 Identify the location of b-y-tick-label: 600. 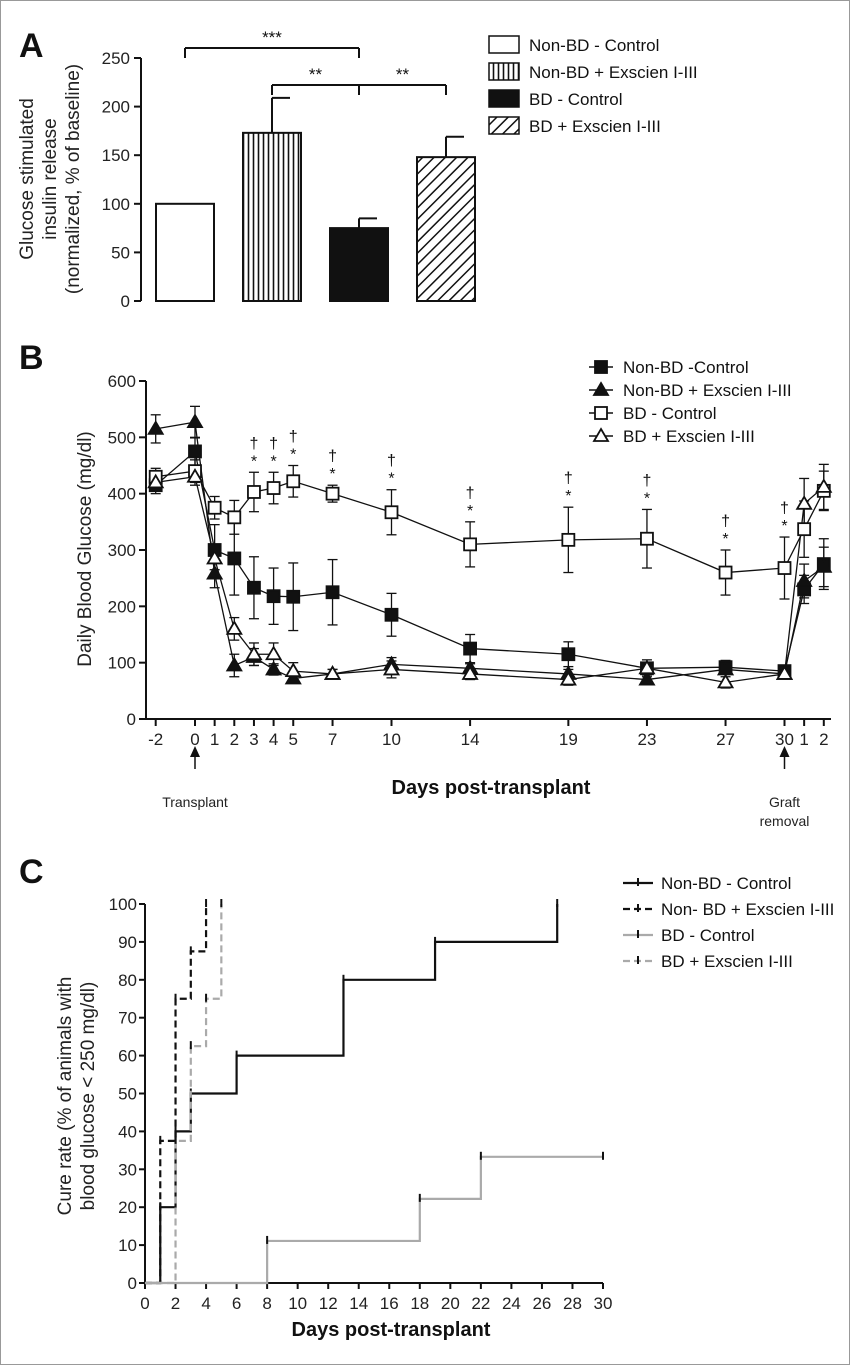
(122, 381).